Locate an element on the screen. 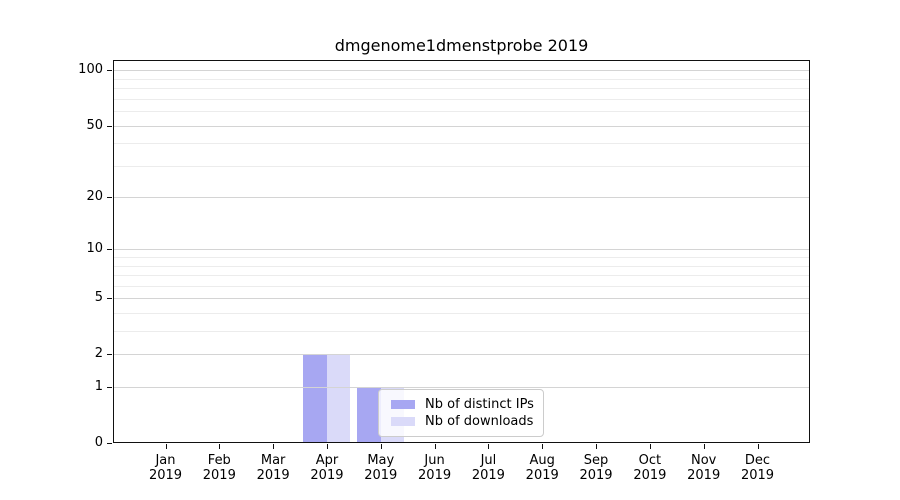  y-tick-label-10: 10 is located at coordinates (94, 249).